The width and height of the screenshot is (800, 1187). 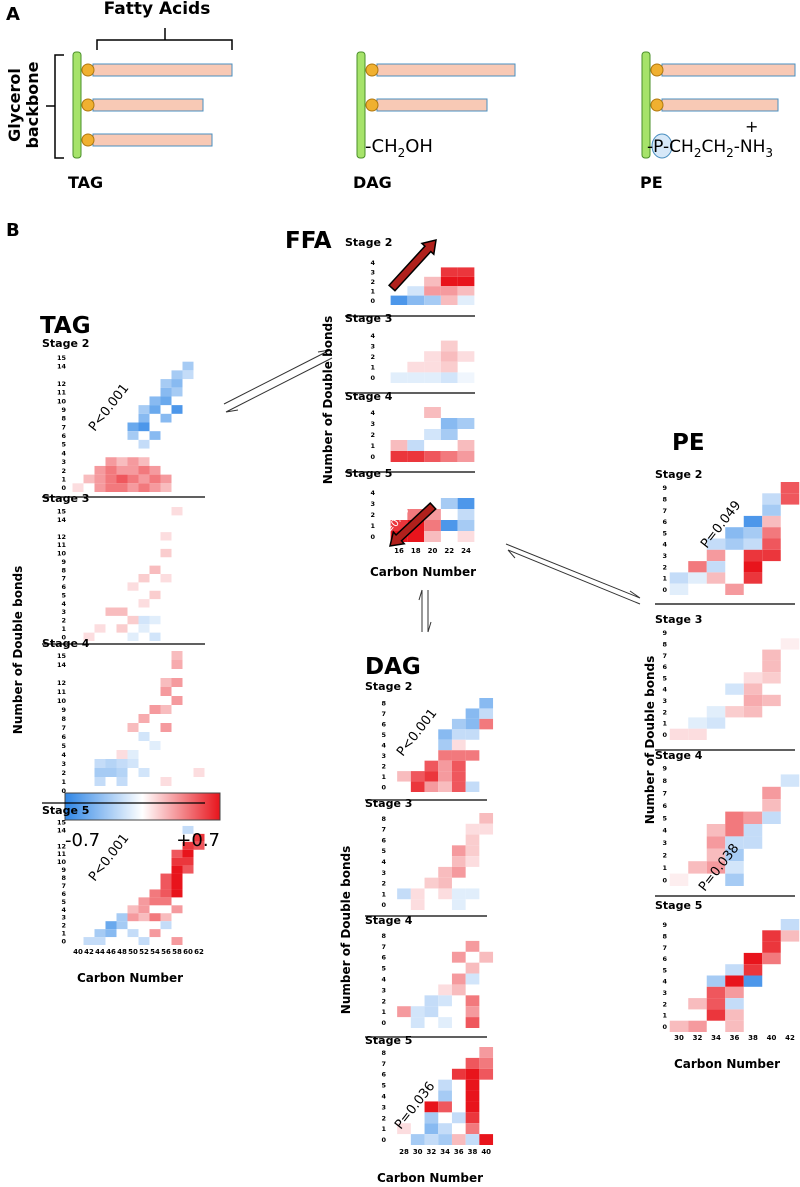 I want to click on colorbar-tick-label: +0.7, so click(x=198, y=840).